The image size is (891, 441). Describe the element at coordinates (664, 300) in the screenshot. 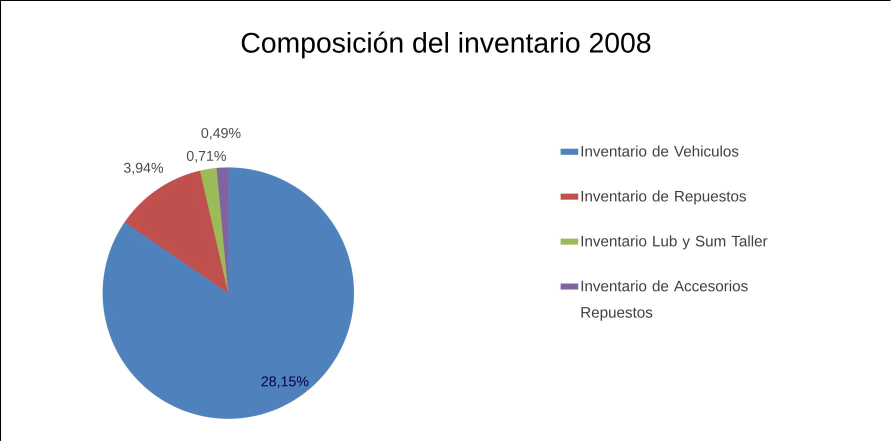

I see `legend-label: Inventario de Accesorios Repuestos` at that location.